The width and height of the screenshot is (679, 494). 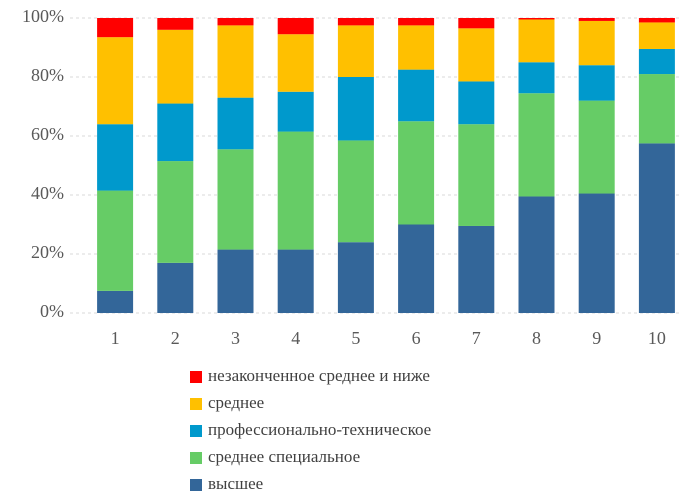 What do you see at coordinates (175, 338) in the screenshot?
I see `x-tick-label: 2` at bounding box center [175, 338].